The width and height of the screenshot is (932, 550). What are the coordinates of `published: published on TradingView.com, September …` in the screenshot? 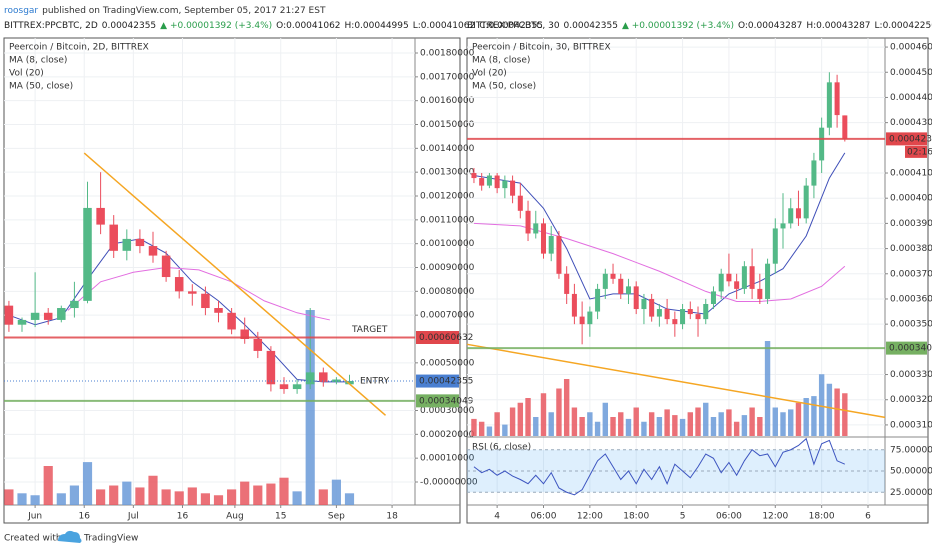 It's located at (184, 11).